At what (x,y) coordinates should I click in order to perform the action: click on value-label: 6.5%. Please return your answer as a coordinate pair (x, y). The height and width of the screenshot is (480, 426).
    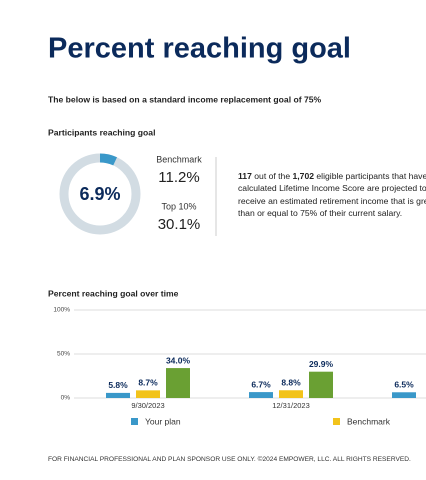
    Looking at the image, I should click on (404, 385).